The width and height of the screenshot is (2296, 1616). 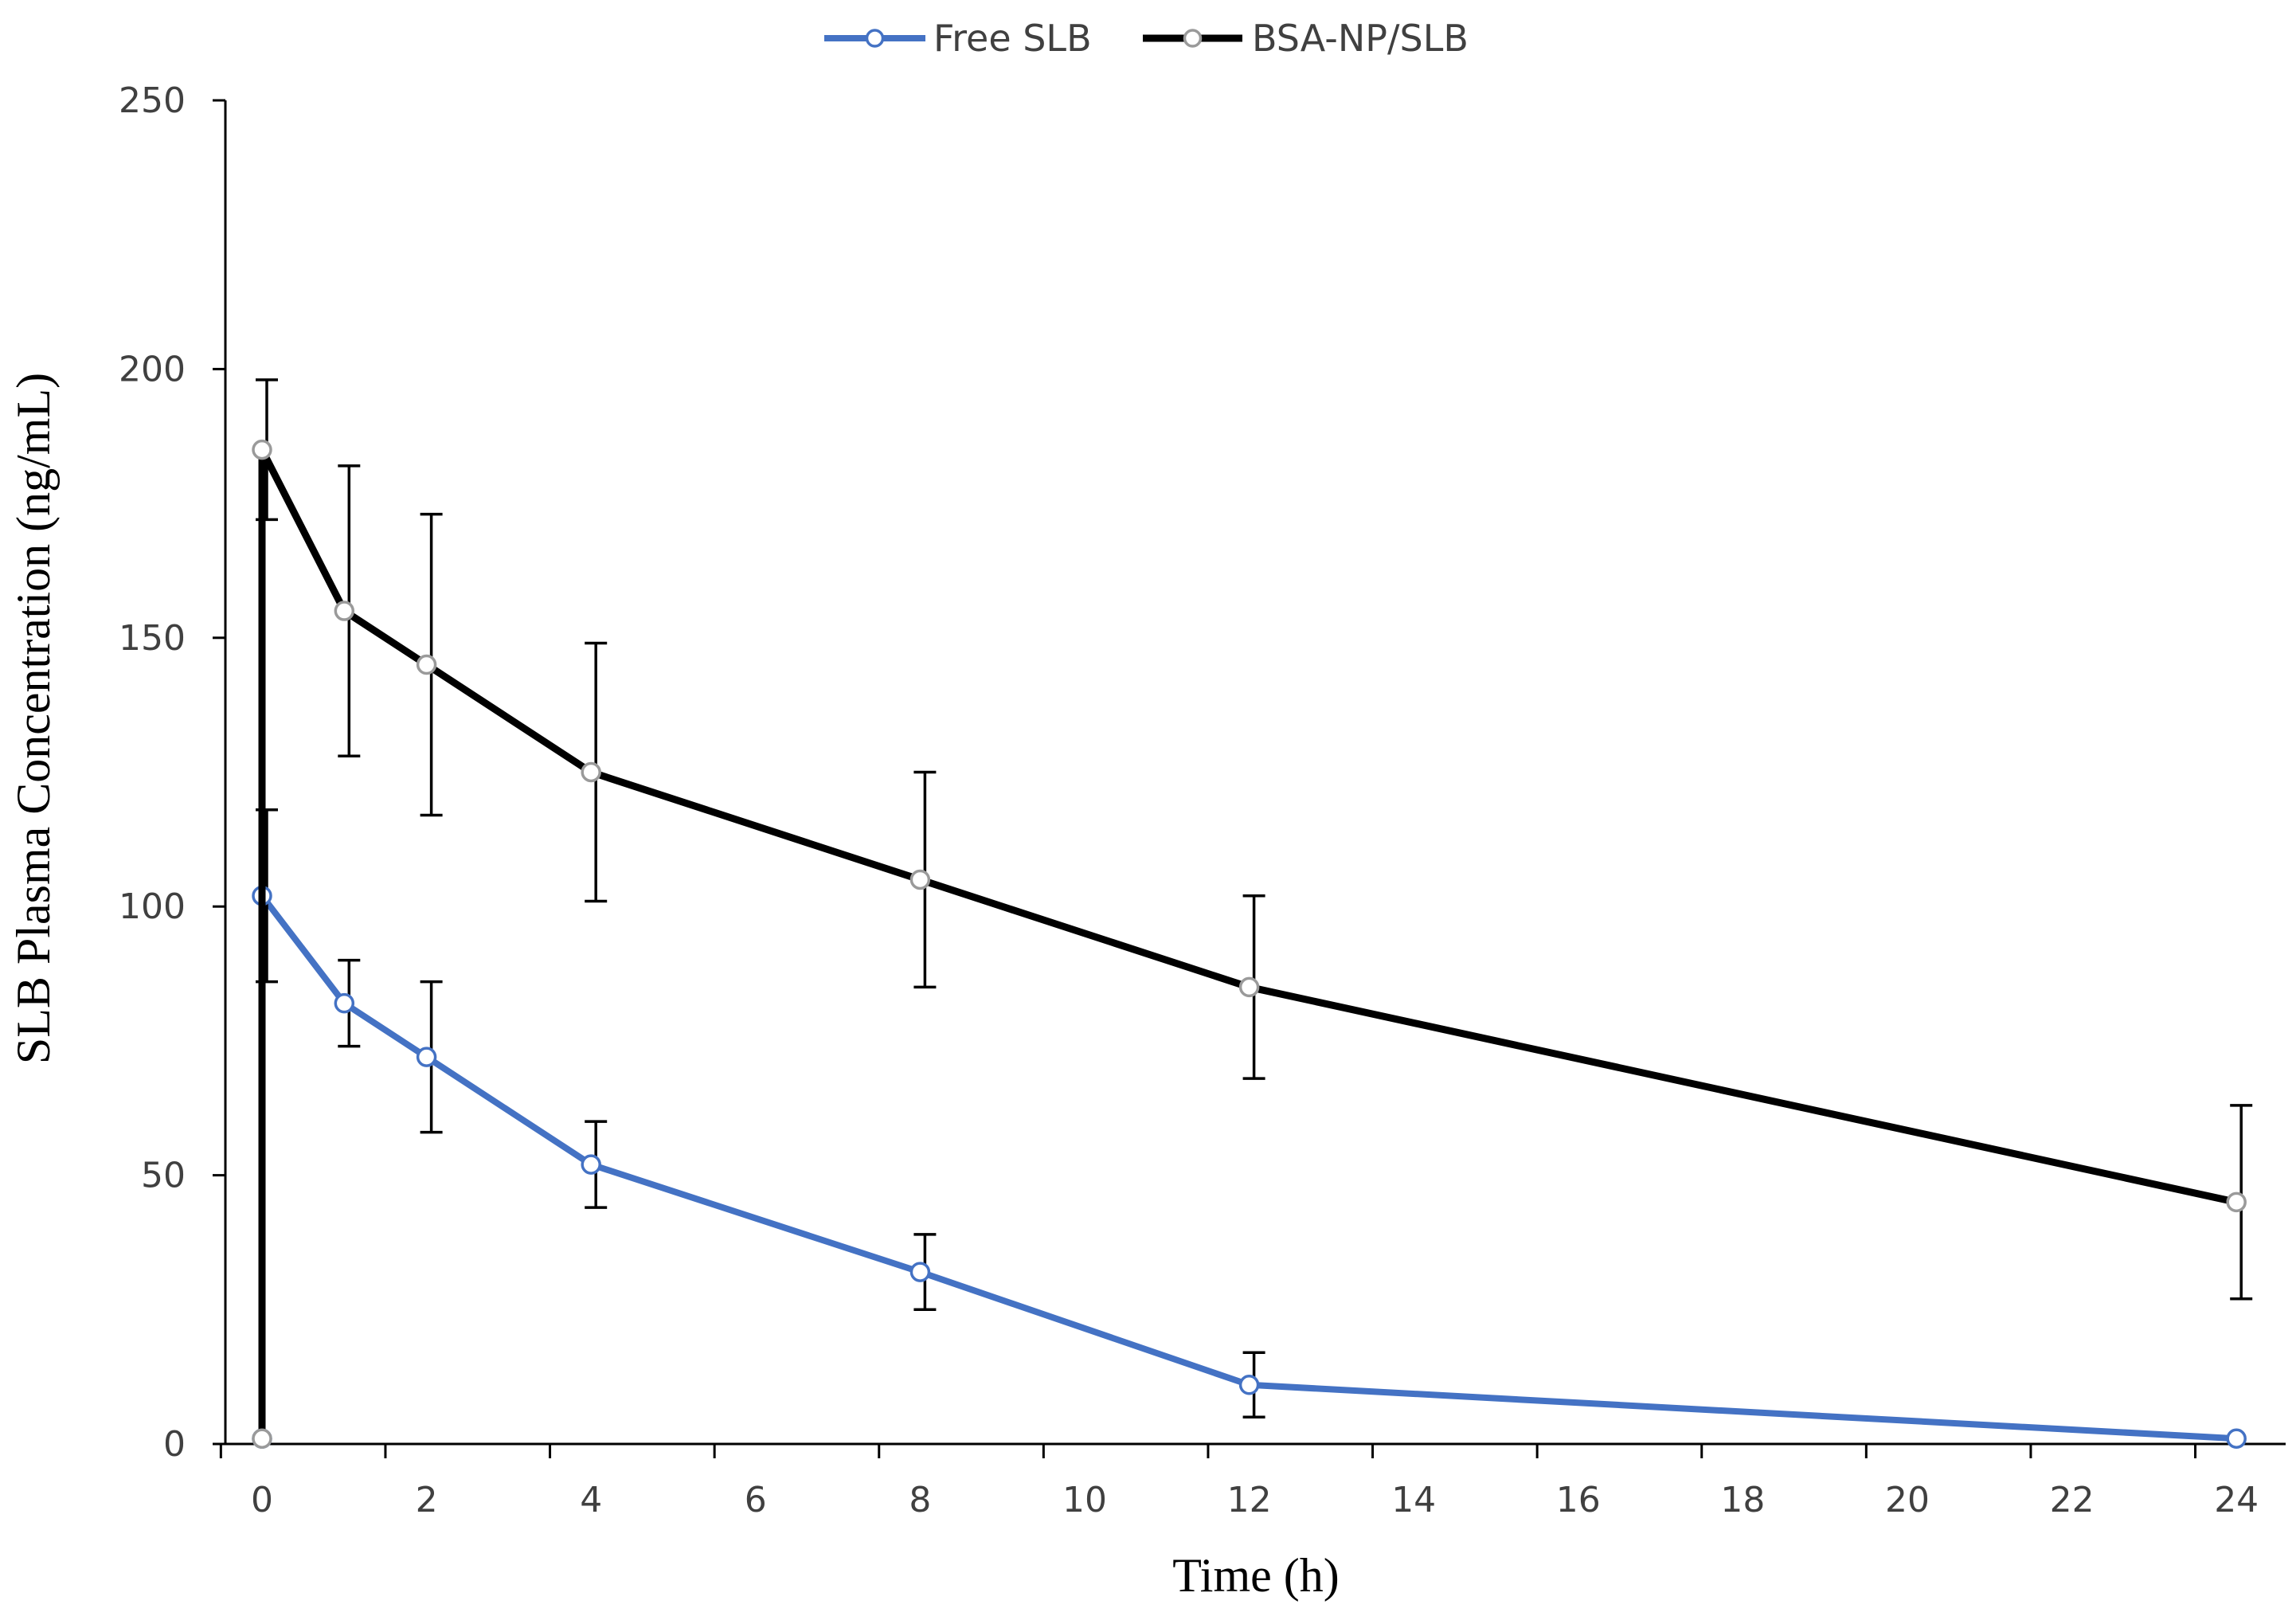 What do you see at coordinates (1578, 1500) in the screenshot?
I see `x-tick-label: 16` at bounding box center [1578, 1500].